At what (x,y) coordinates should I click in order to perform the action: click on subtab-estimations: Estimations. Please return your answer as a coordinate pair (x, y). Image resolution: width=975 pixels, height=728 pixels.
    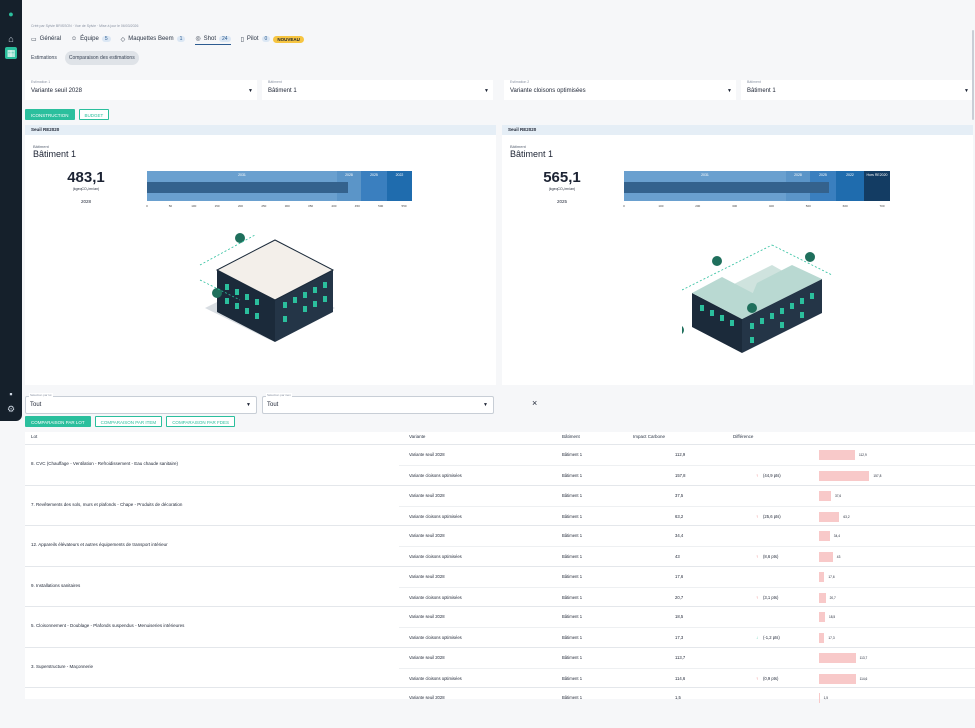
    Looking at the image, I should click on (44, 58).